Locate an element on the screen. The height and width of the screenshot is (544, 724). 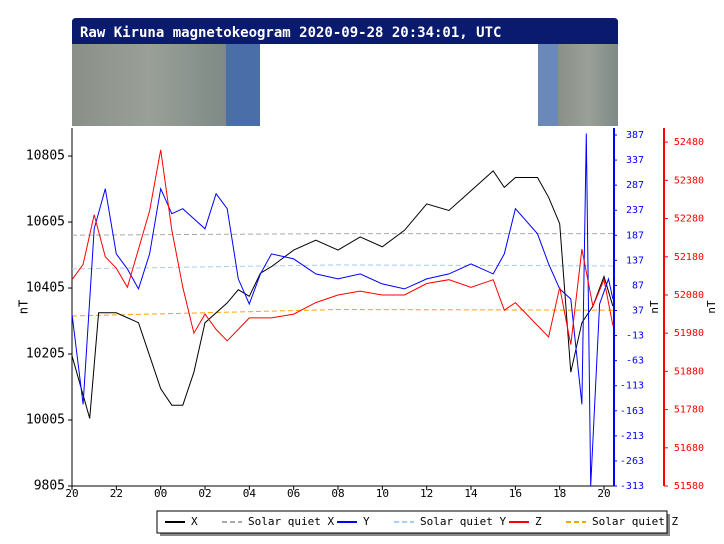
y2-tick-label: 87 is located at coordinates (638, 285).